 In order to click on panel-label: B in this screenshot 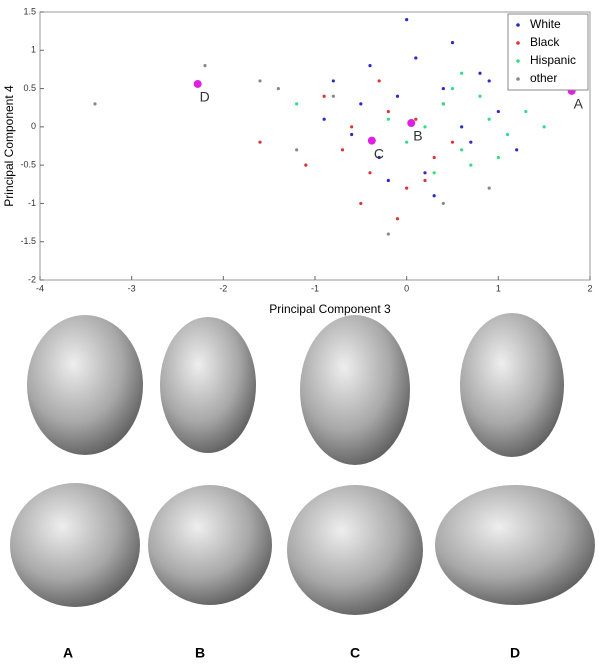, I will do `click(200, 653)`.